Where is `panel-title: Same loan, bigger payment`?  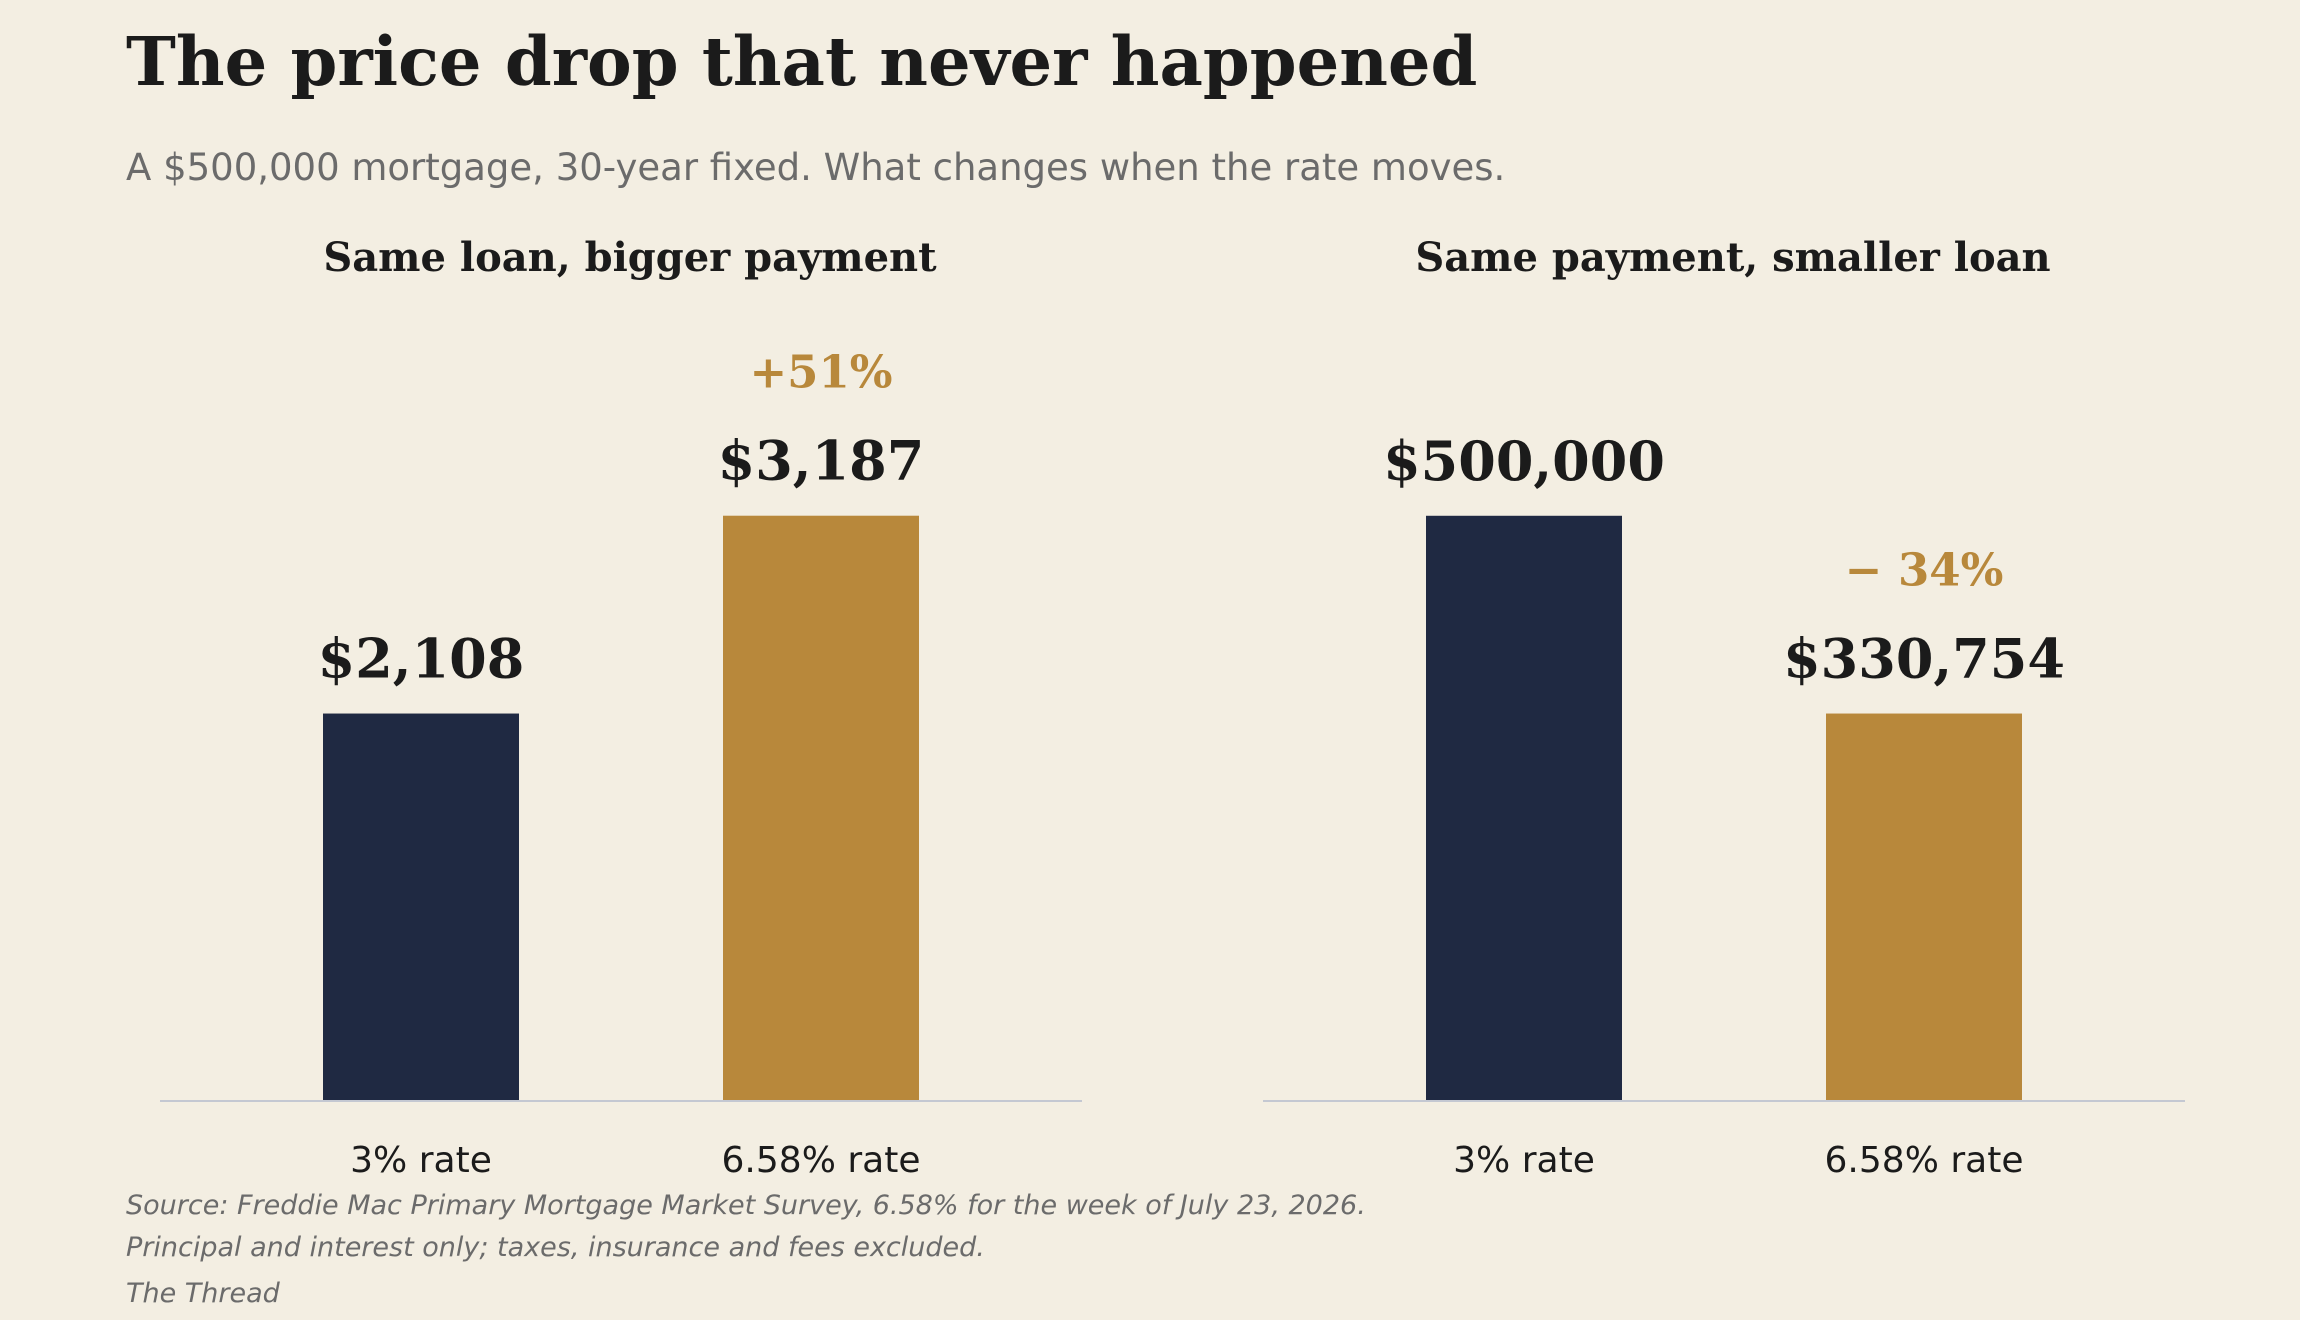
panel-title: Same loan, bigger payment is located at coordinates (630, 257).